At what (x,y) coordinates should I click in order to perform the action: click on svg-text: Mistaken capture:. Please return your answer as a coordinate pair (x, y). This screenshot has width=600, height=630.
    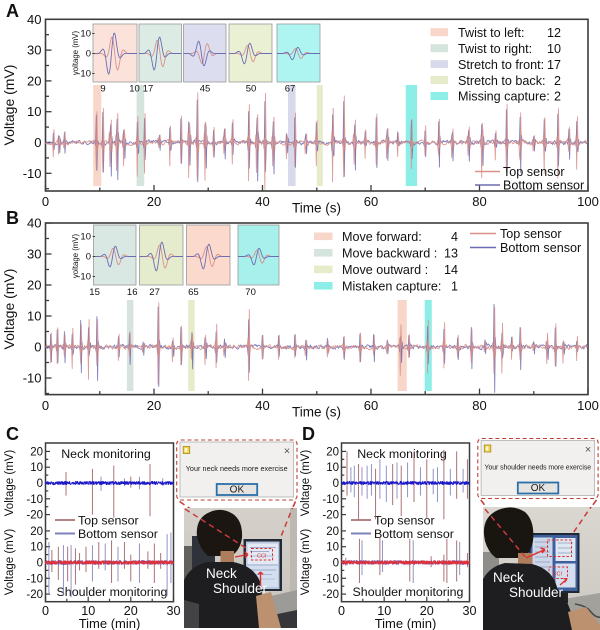
    Looking at the image, I should click on (391, 287).